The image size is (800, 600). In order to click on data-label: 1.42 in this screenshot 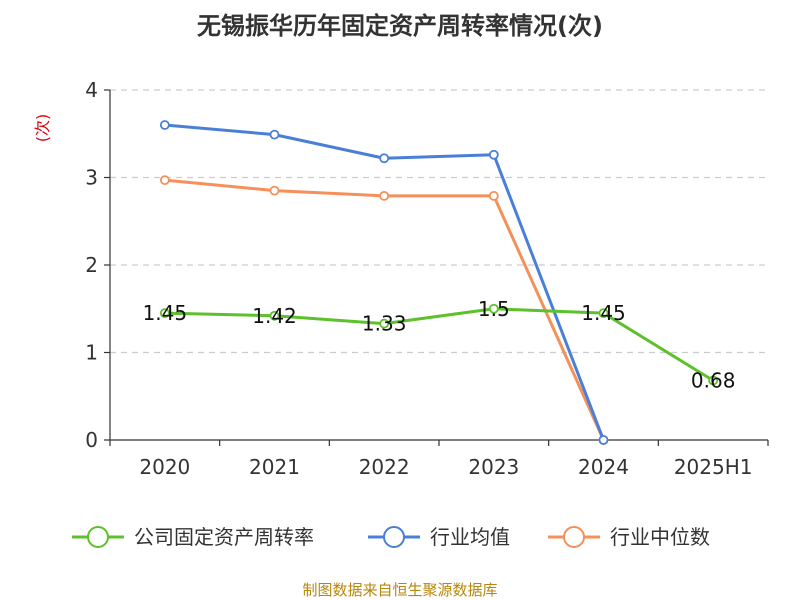, I will do `click(274, 316)`.